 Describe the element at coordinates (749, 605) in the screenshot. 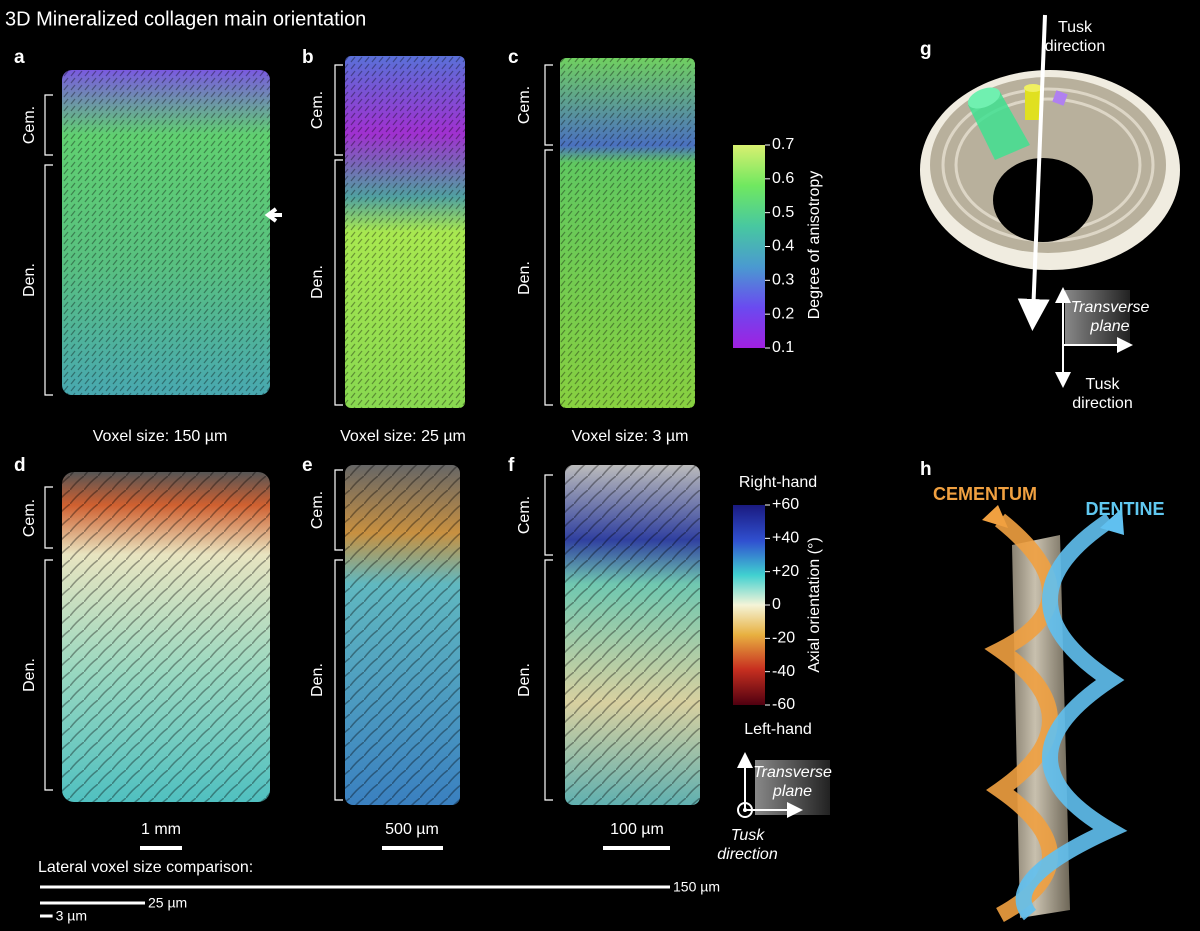

I see `orientation-colorbar` at that location.